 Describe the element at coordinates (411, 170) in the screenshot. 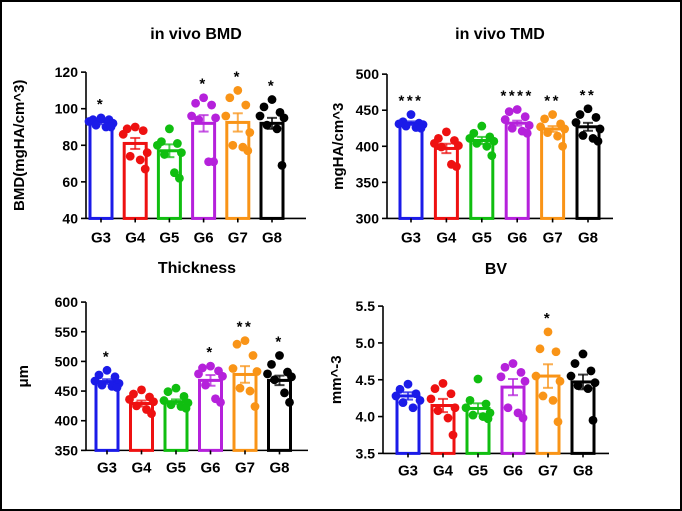

I see `bar-g3` at that location.